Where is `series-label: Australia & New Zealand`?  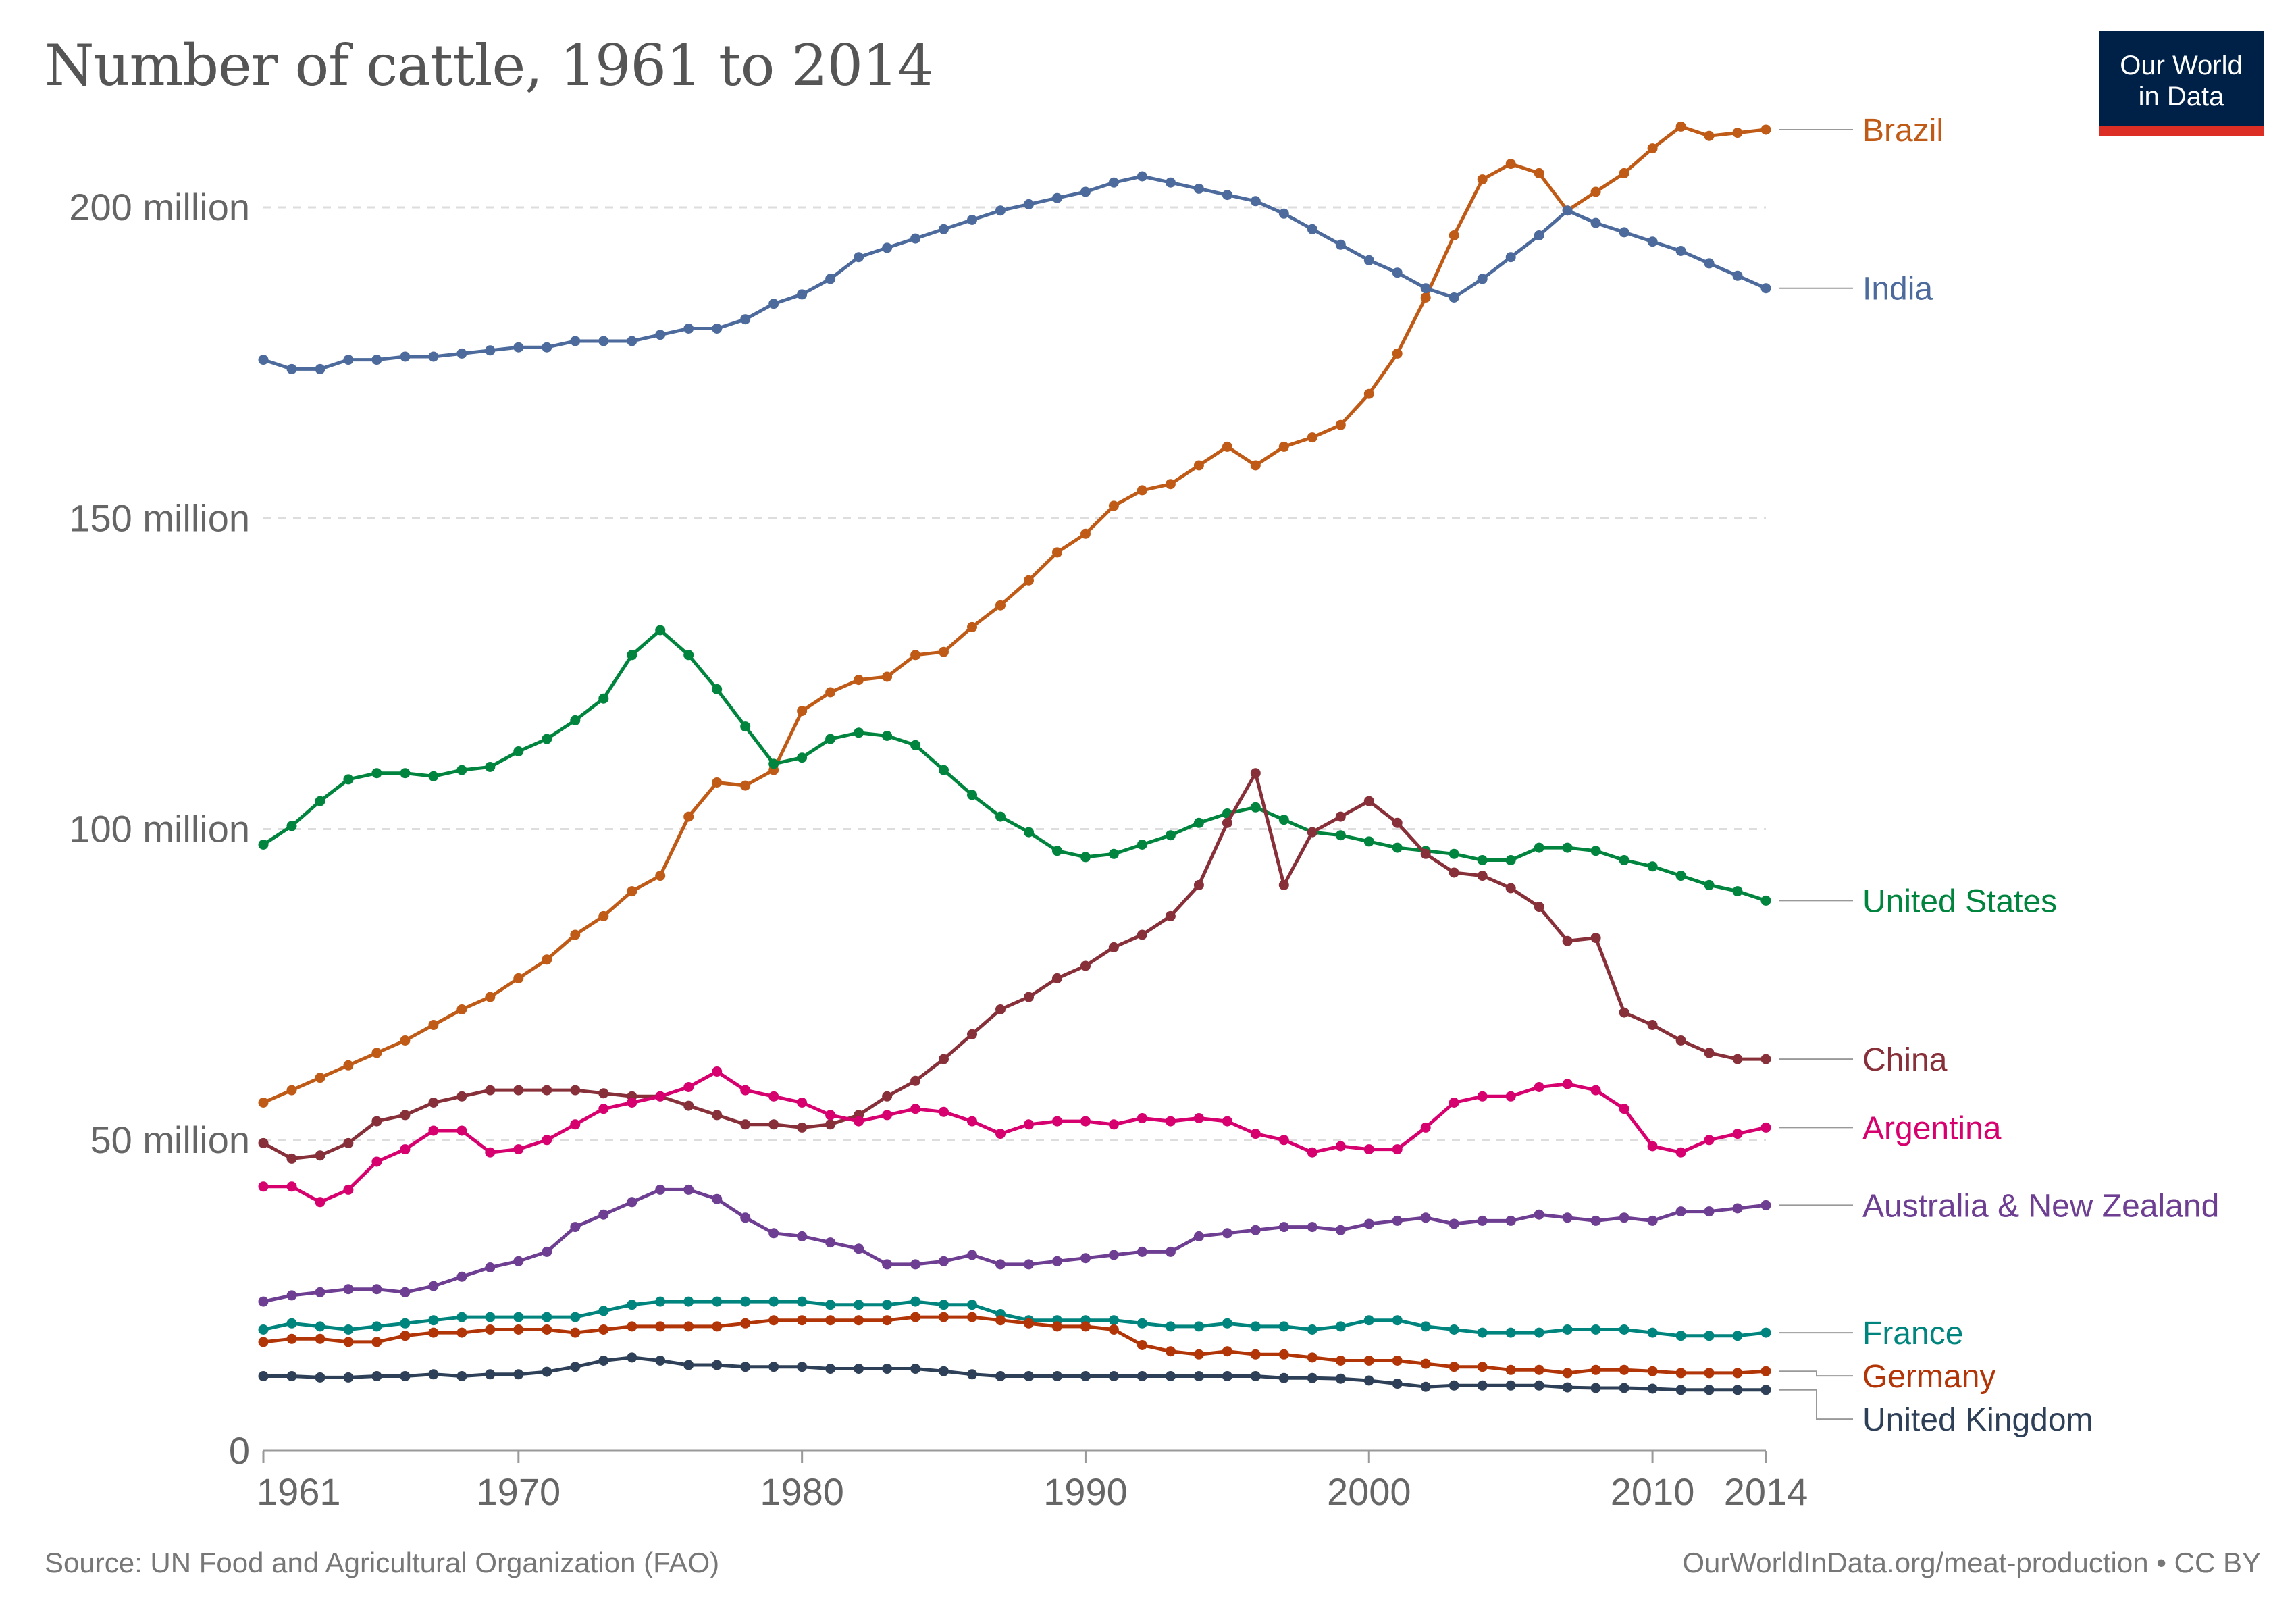
series-label: Australia & New Zealand is located at coordinates (2041, 1206).